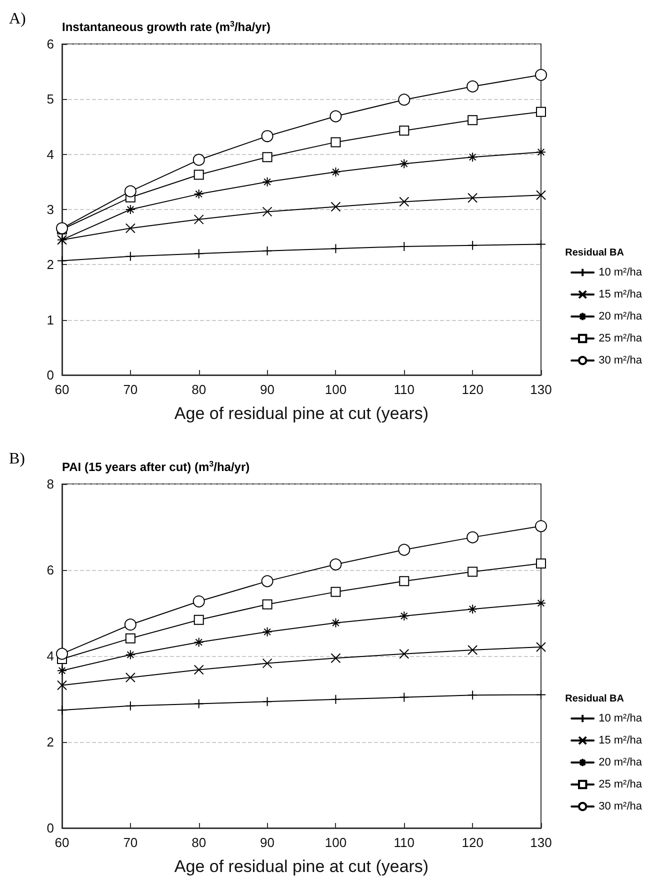 Image resolution: width=651 pixels, height=885 pixels. What do you see at coordinates (17, 459) in the screenshot?
I see `chart-title: B)` at bounding box center [17, 459].